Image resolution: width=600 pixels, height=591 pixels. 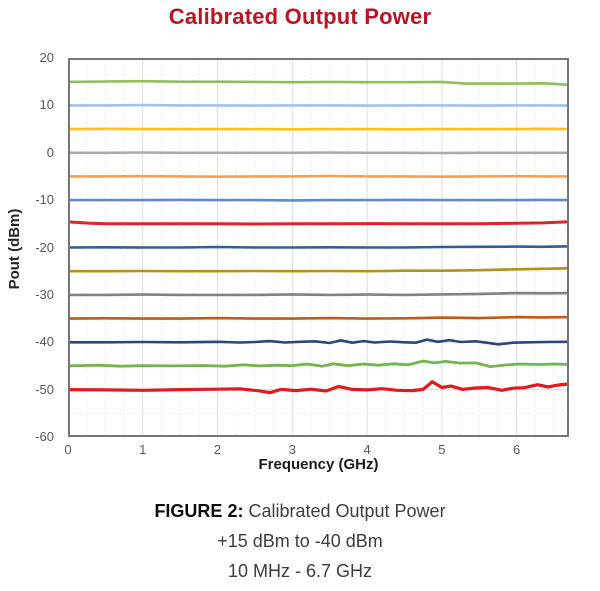 What do you see at coordinates (318, 270) in the screenshot?
I see `series-line-25dbmdbm` at bounding box center [318, 270].